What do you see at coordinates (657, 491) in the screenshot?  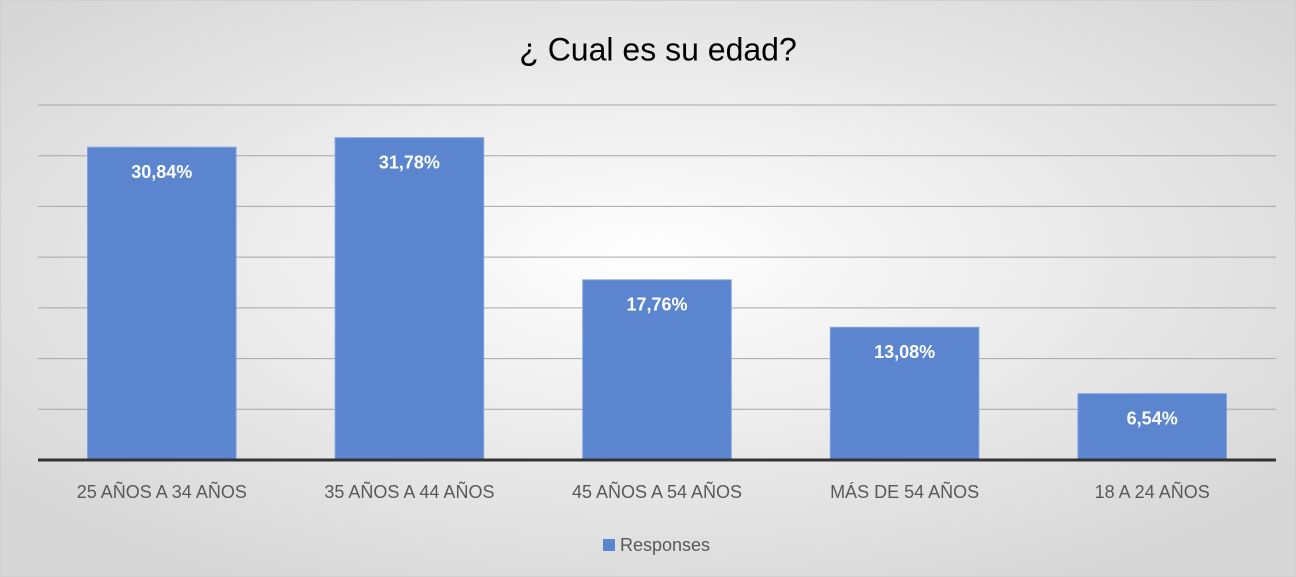 I see `x-tick-label: 45 AÑOS A 54 AÑOS` at bounding box center [657, 491].